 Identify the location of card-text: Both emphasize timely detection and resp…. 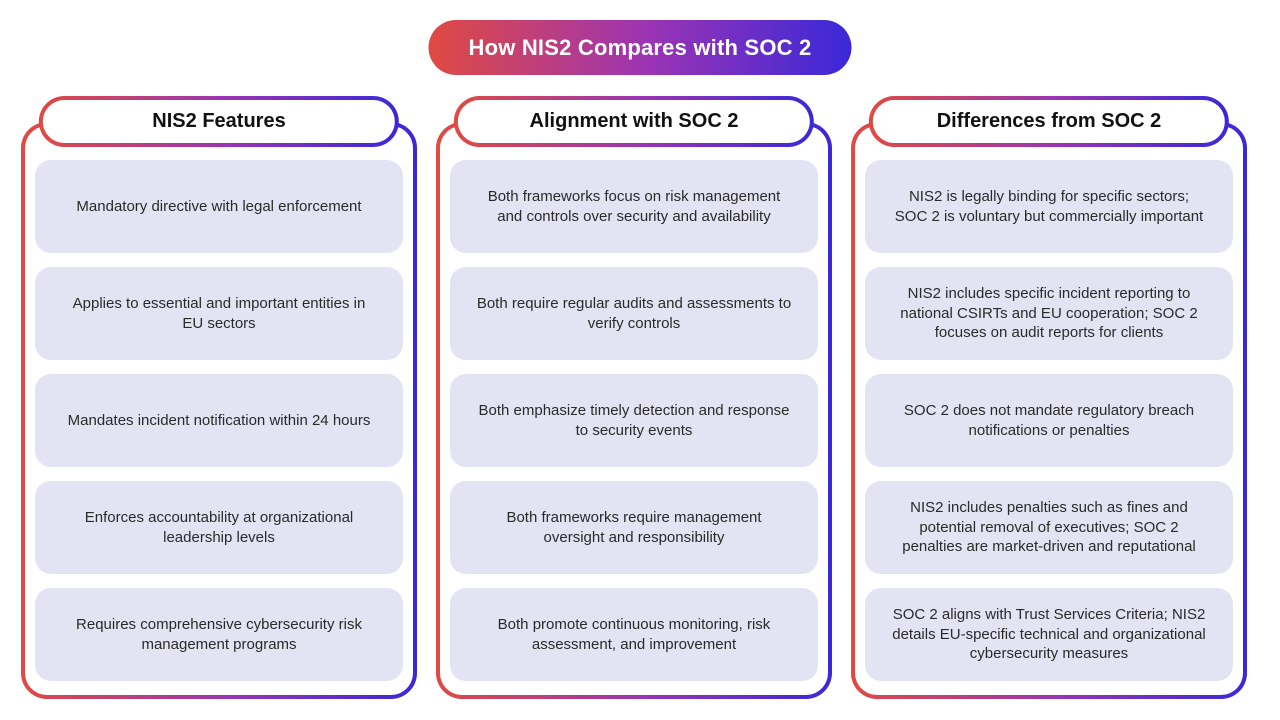
(634, 420).